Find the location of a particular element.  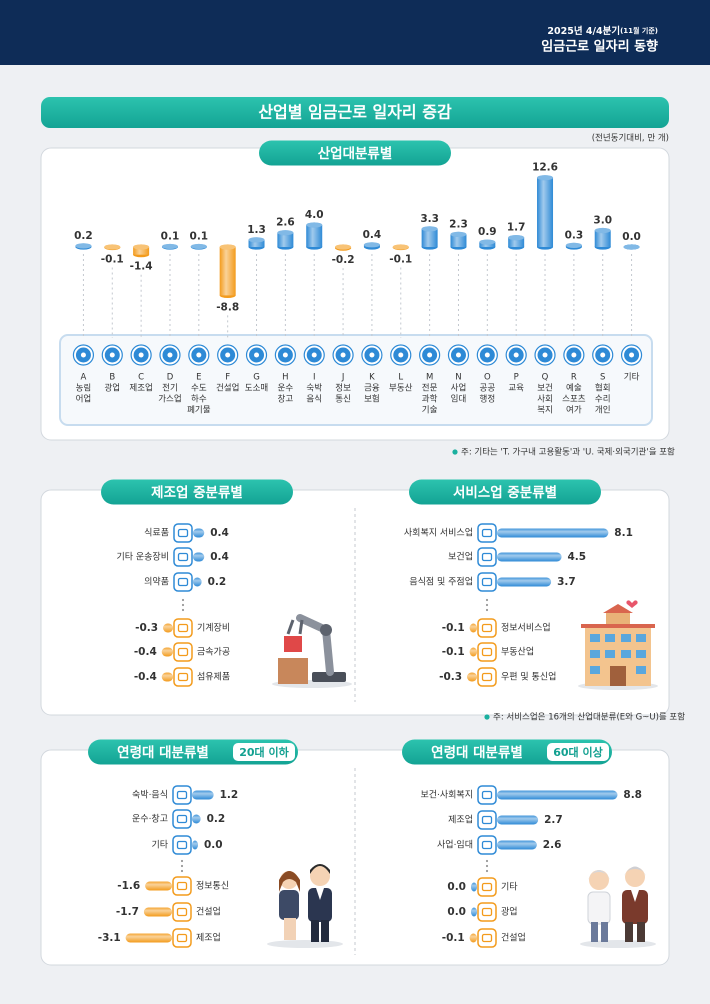

category-label: 폐기물 is located at coordinates (199, 410).